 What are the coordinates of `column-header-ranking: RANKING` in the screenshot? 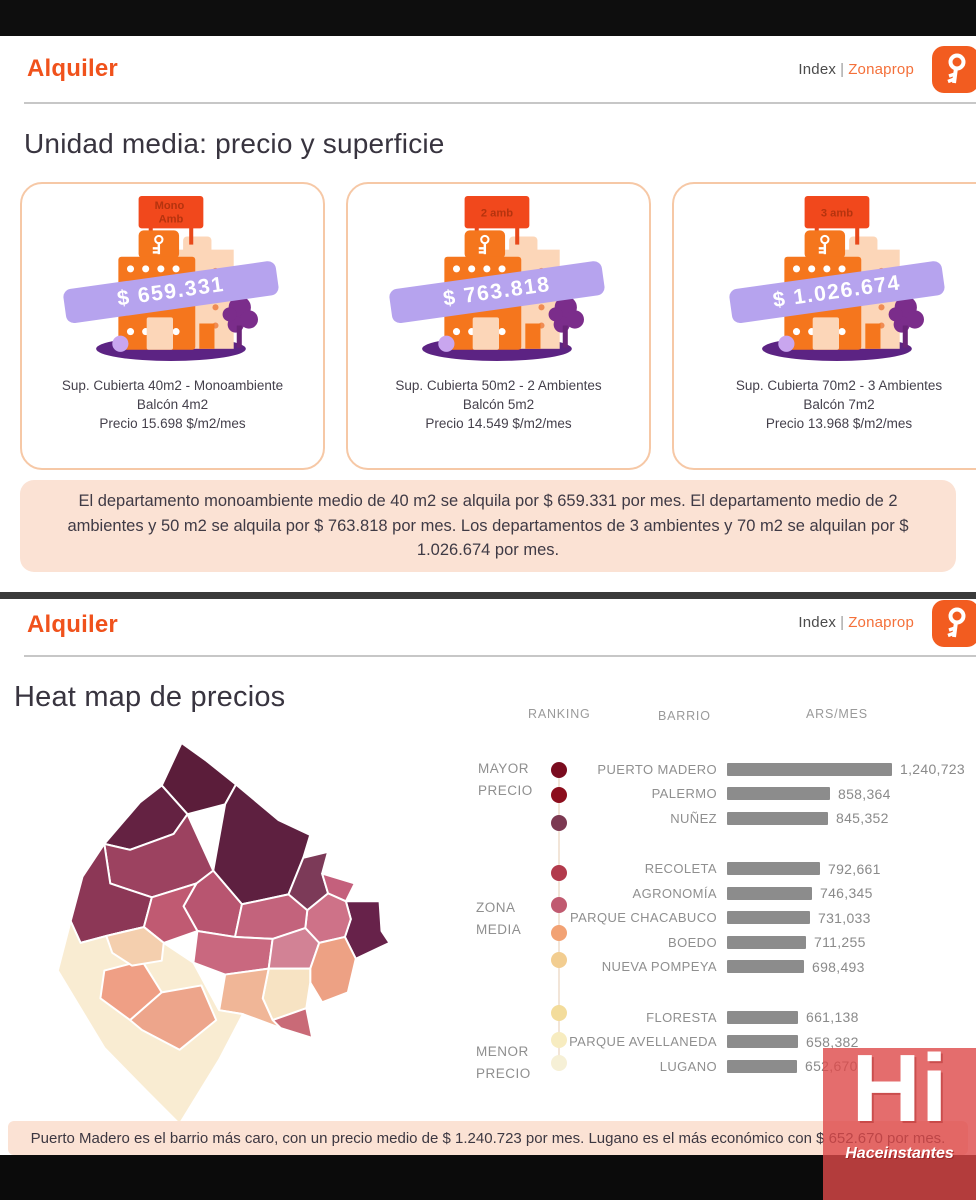 It's located at (559, 714).